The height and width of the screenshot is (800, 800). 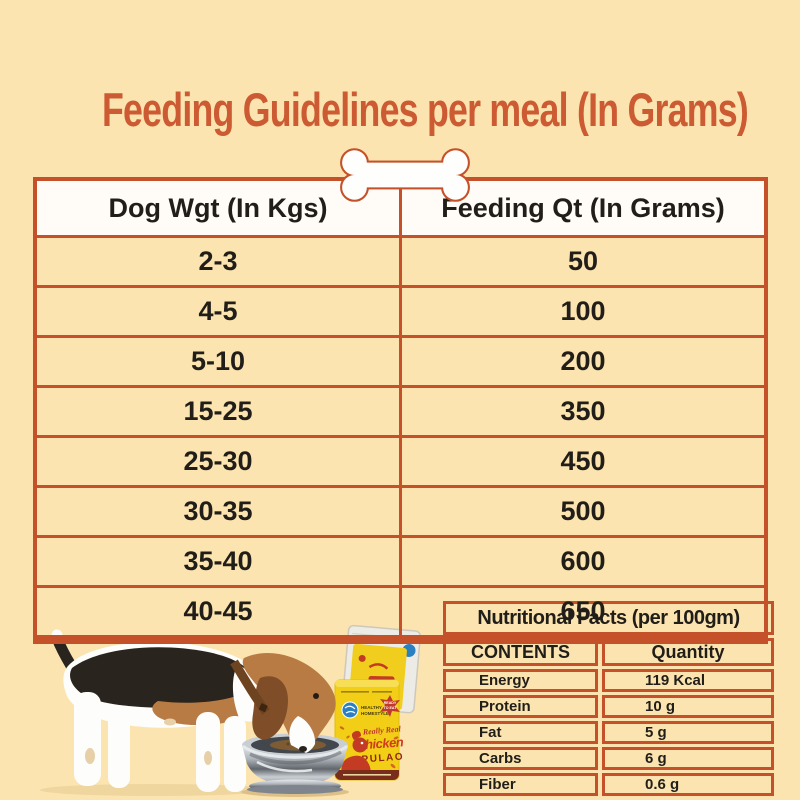 I want to click on svg-text: TO EAT, so click(x=391, y=708).